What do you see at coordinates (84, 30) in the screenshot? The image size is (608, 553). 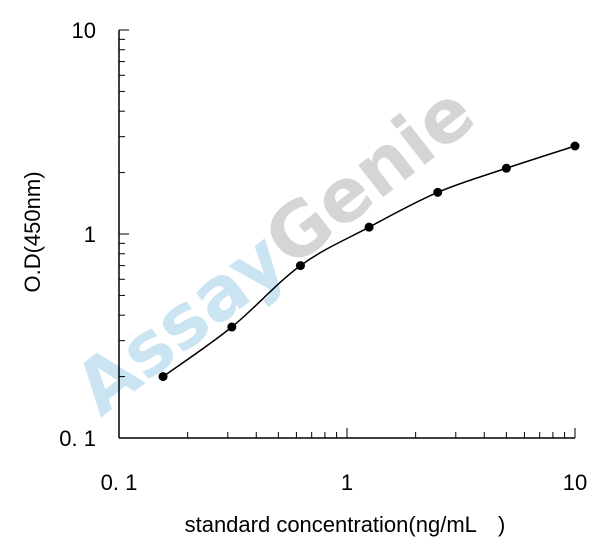 I see `y-tick-label: 10` at bounding box center [84, 30].